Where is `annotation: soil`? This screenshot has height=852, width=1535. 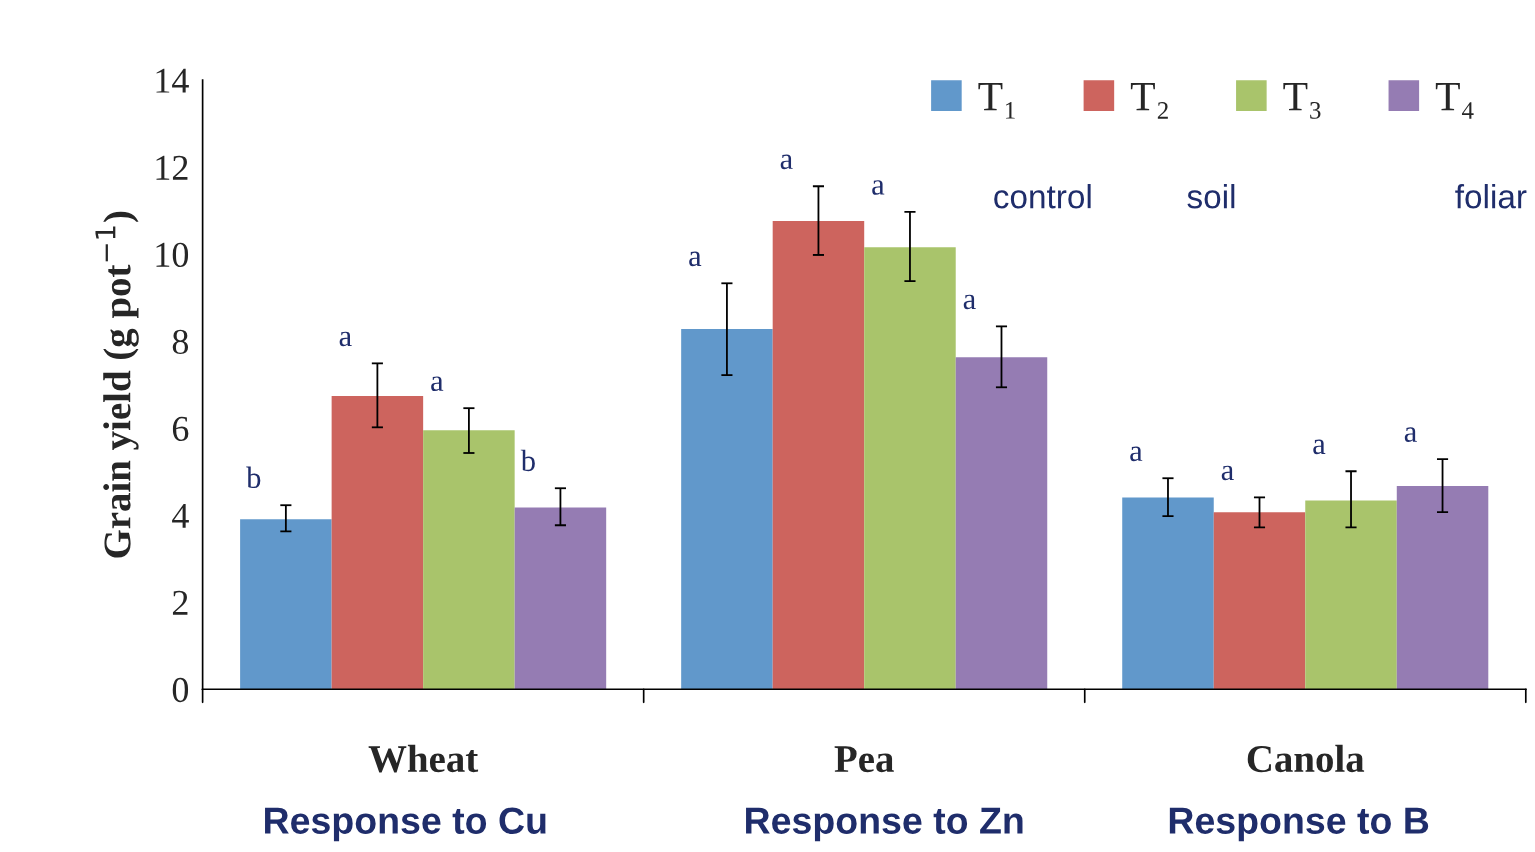 annotation: soil is located at coordinates (1211, 196).